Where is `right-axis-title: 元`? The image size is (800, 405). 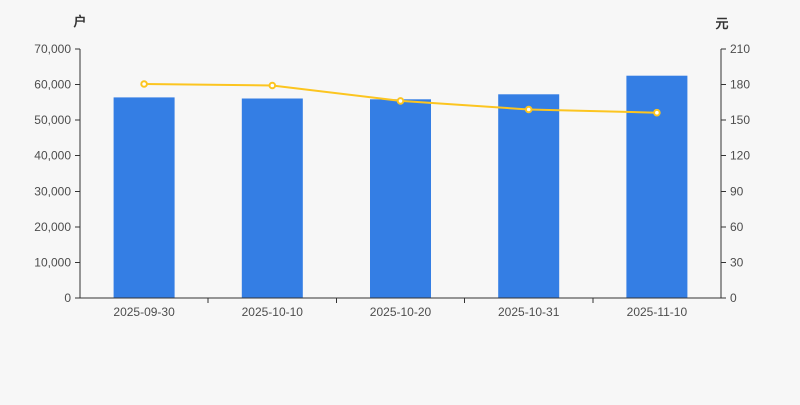 right-axis-title: 元 is located at coordinates (722, 23).